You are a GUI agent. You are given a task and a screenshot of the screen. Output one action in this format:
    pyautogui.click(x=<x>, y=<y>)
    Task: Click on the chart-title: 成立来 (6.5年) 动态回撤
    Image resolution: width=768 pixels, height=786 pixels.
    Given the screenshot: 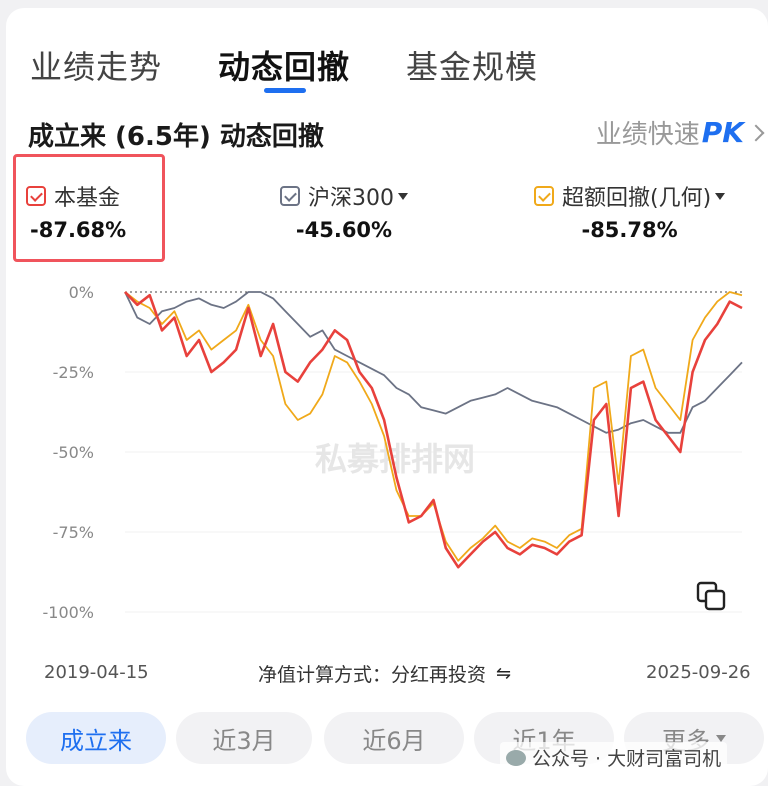 What is the action you would take?
    pyautogui.click(x=176, y=137)
    